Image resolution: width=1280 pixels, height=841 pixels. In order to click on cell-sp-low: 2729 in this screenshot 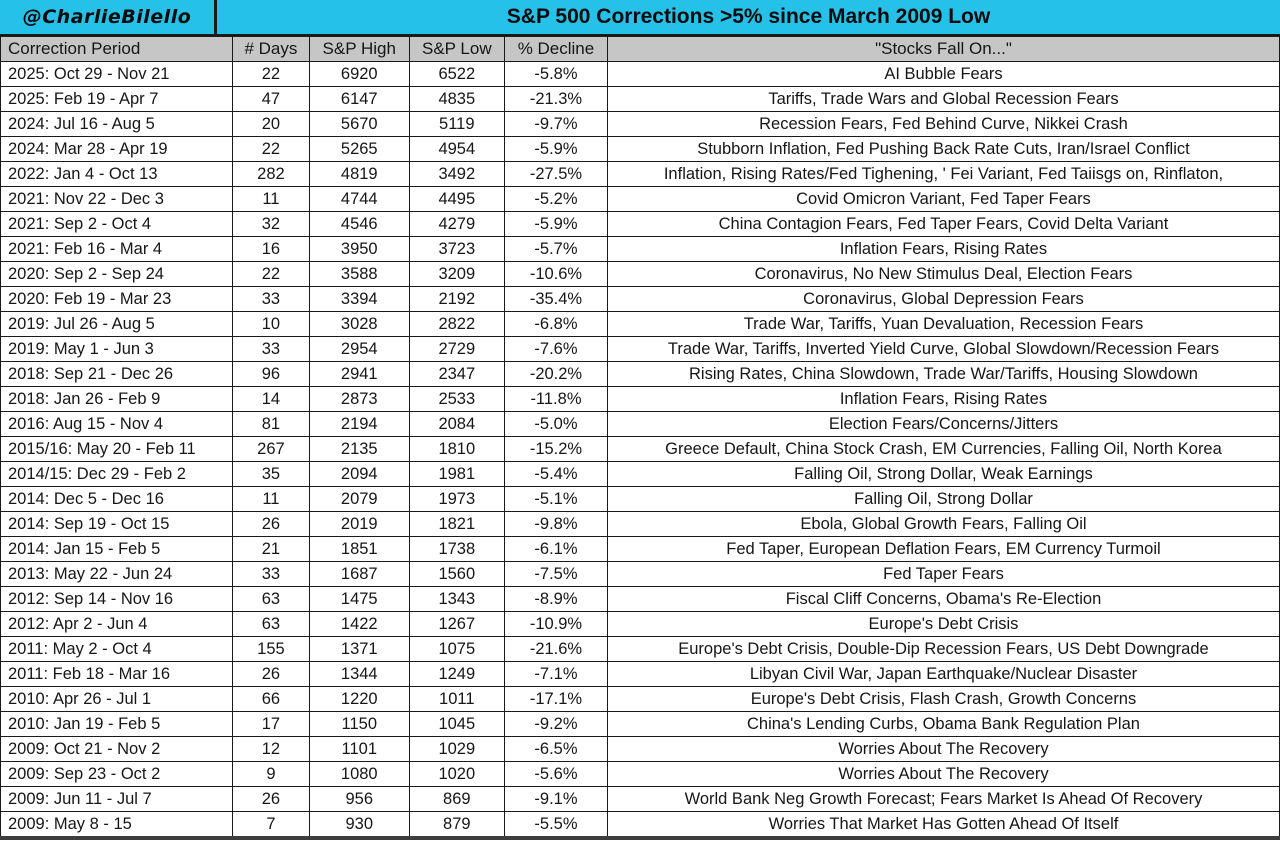, I will do `click(456, 349)`.